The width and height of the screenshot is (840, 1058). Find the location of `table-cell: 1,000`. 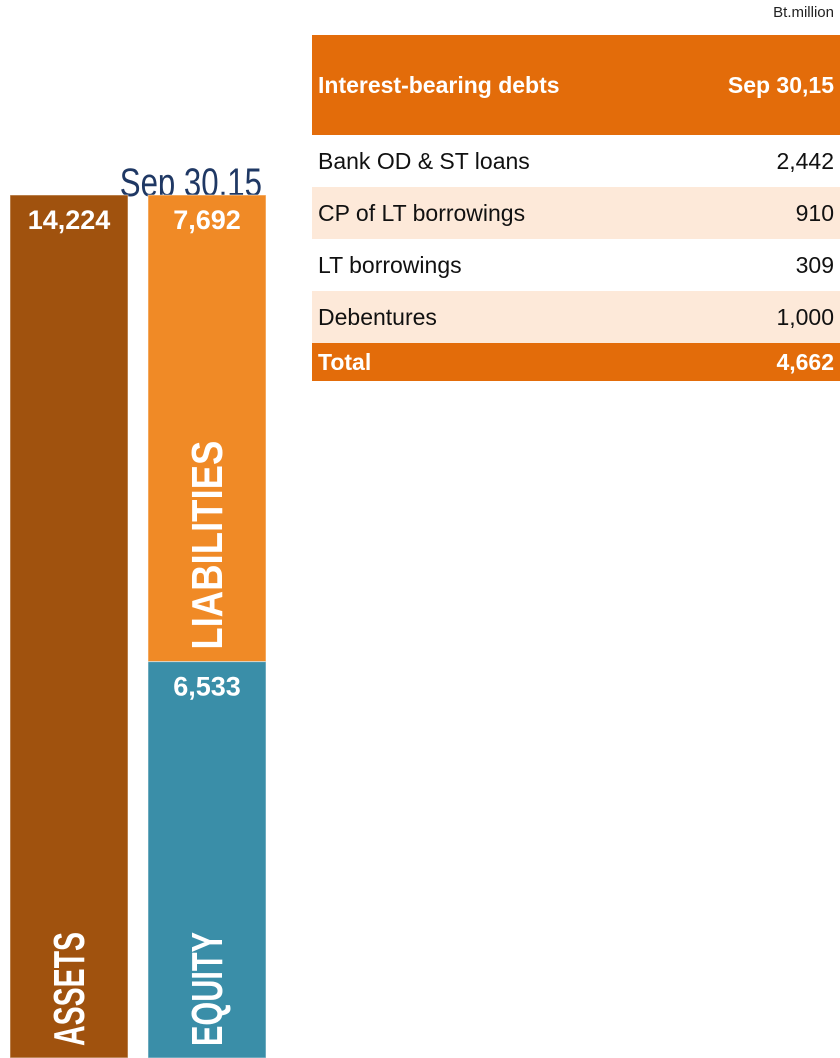

table-cell: 1,000 is located at coordinates (756, 317).